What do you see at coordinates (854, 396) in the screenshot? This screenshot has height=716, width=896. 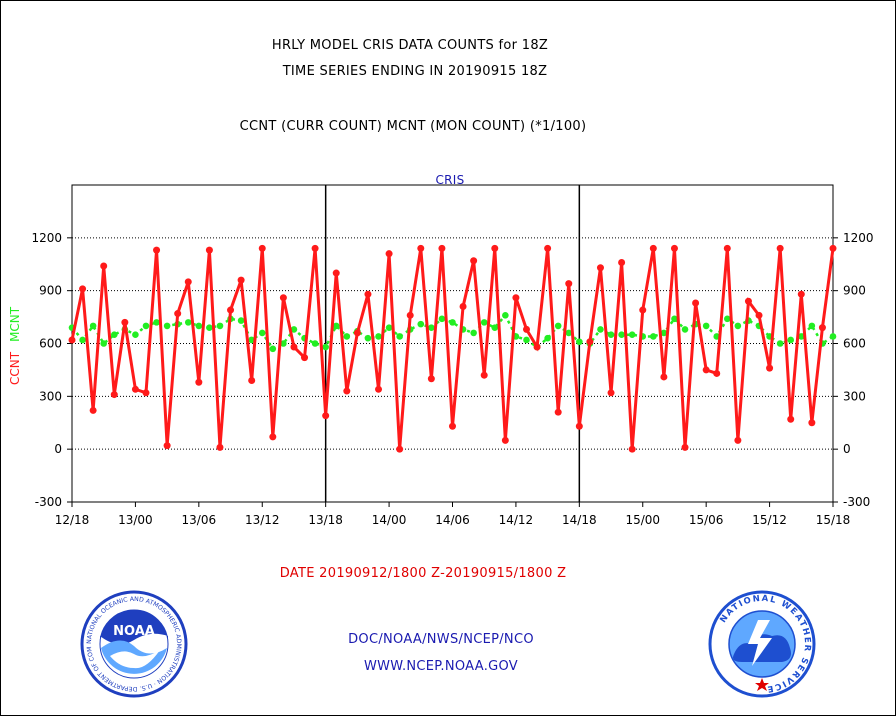 I see `y-tick-label-right: 300` at bounding box center [854, 396].